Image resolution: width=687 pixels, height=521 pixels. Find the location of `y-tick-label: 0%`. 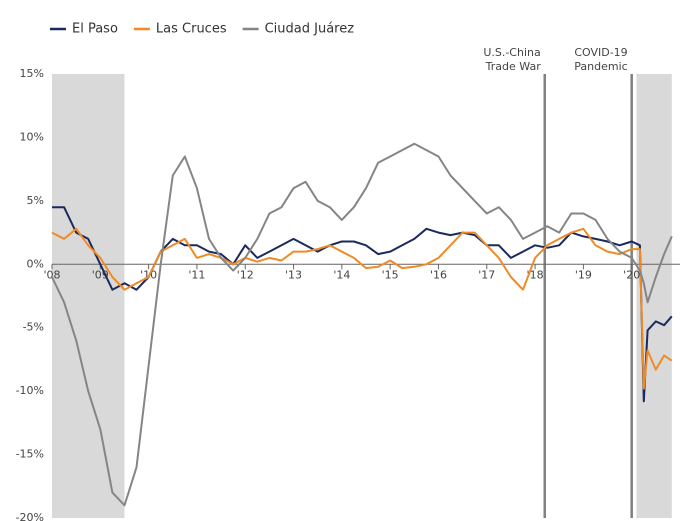

y-tick-label: 0% is located at coordinates (35, 263).